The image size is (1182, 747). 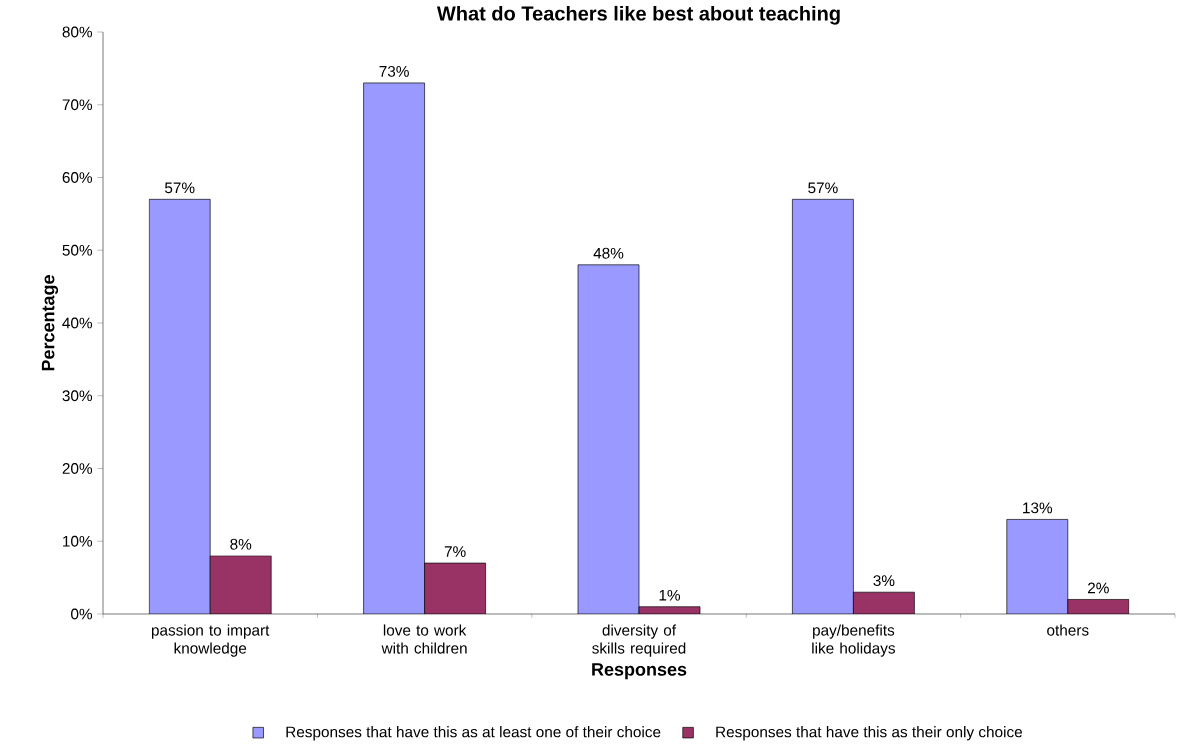 What do you see at coordinates (639, 671) in the screenshot?
I see `x-axis-title: Responses` at bounding box center [639, 671].